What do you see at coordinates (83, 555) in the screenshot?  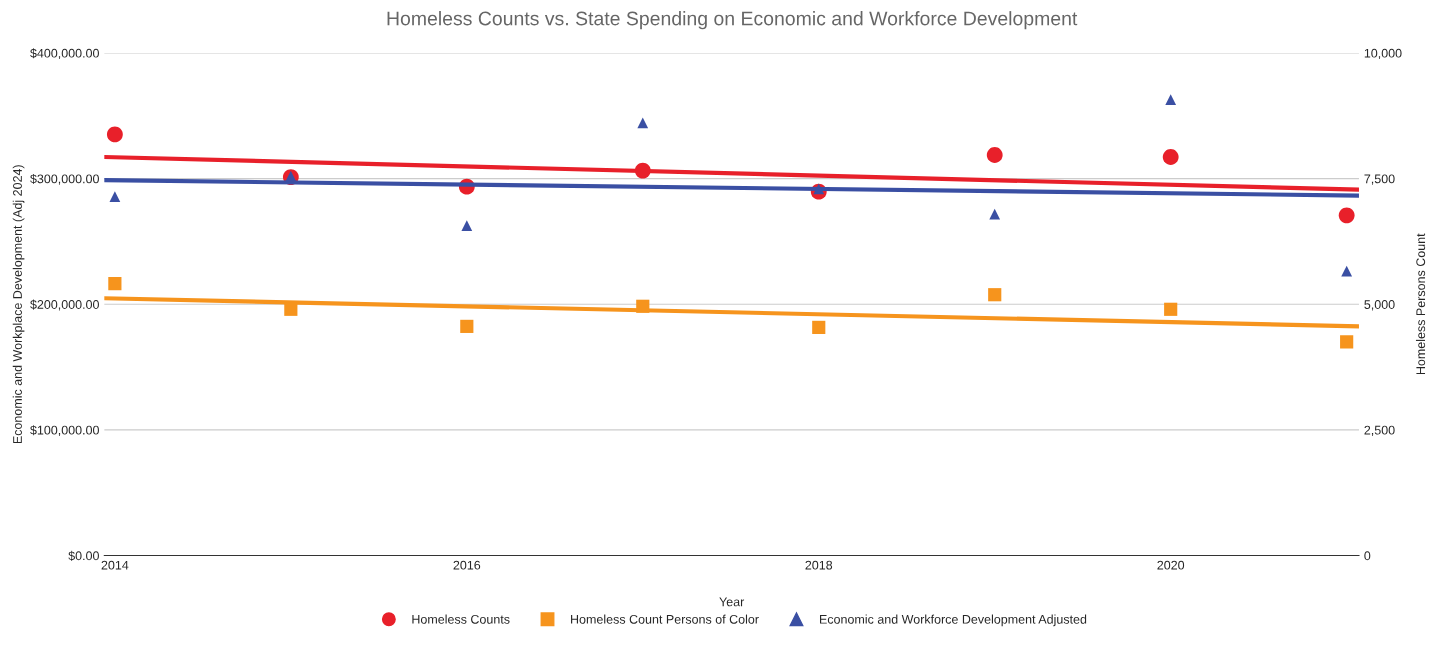 I see `y-tick-label: $0.00` at bounding box center [83, 555].